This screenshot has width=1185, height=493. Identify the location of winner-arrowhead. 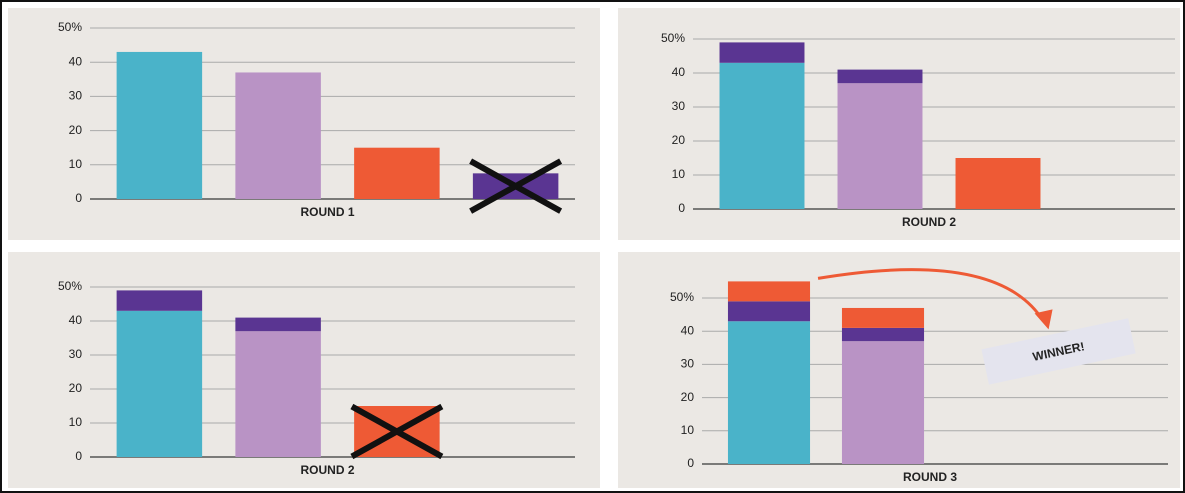
(1043, 319).